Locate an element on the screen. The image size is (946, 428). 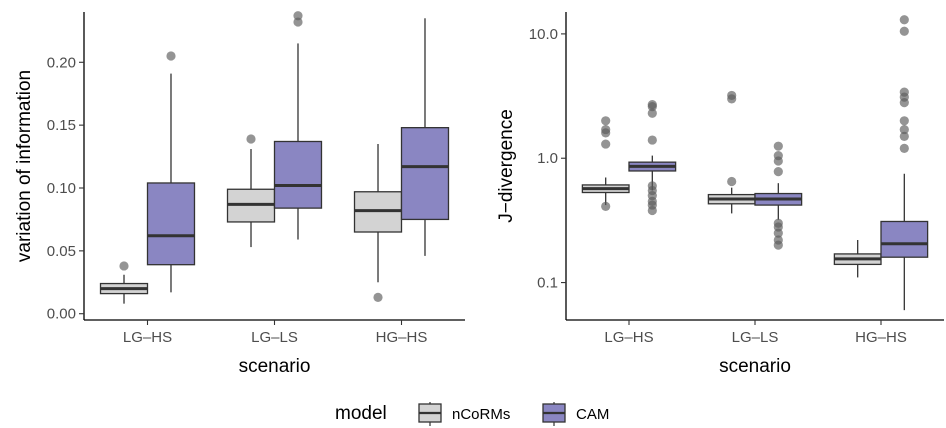
y-tick-label: 1.0 is located at coordinates (547, 158).